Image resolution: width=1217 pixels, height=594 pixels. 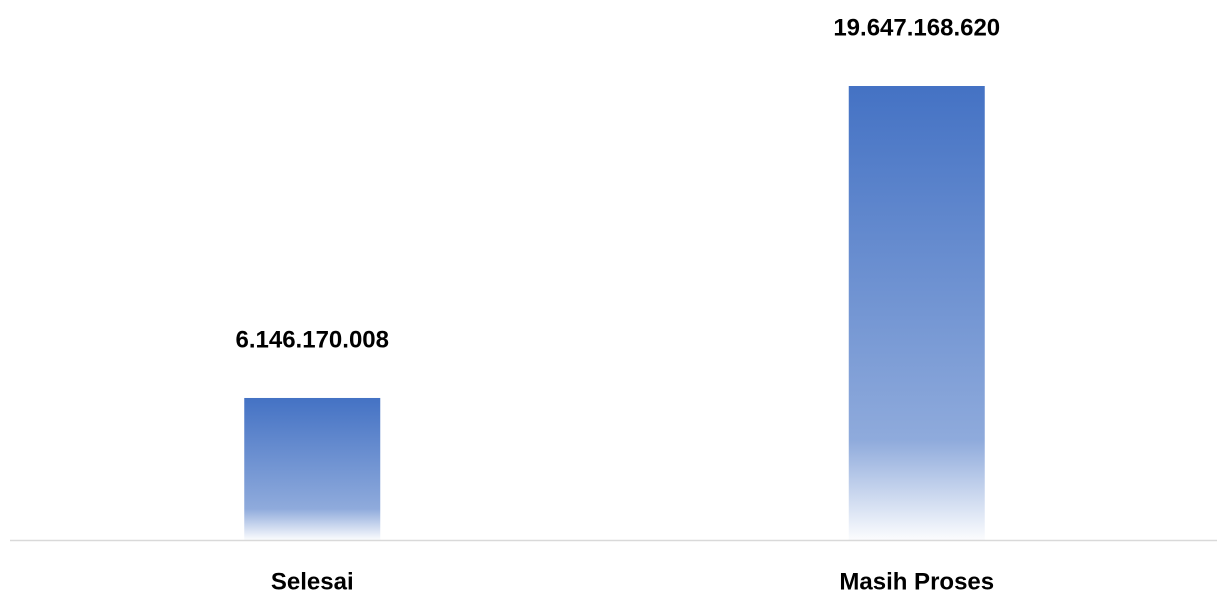 What do you see at coordinates (312, 581) in the screenshot?
I see `x-tick-label: Selesai` at bounding box center [312, 581].